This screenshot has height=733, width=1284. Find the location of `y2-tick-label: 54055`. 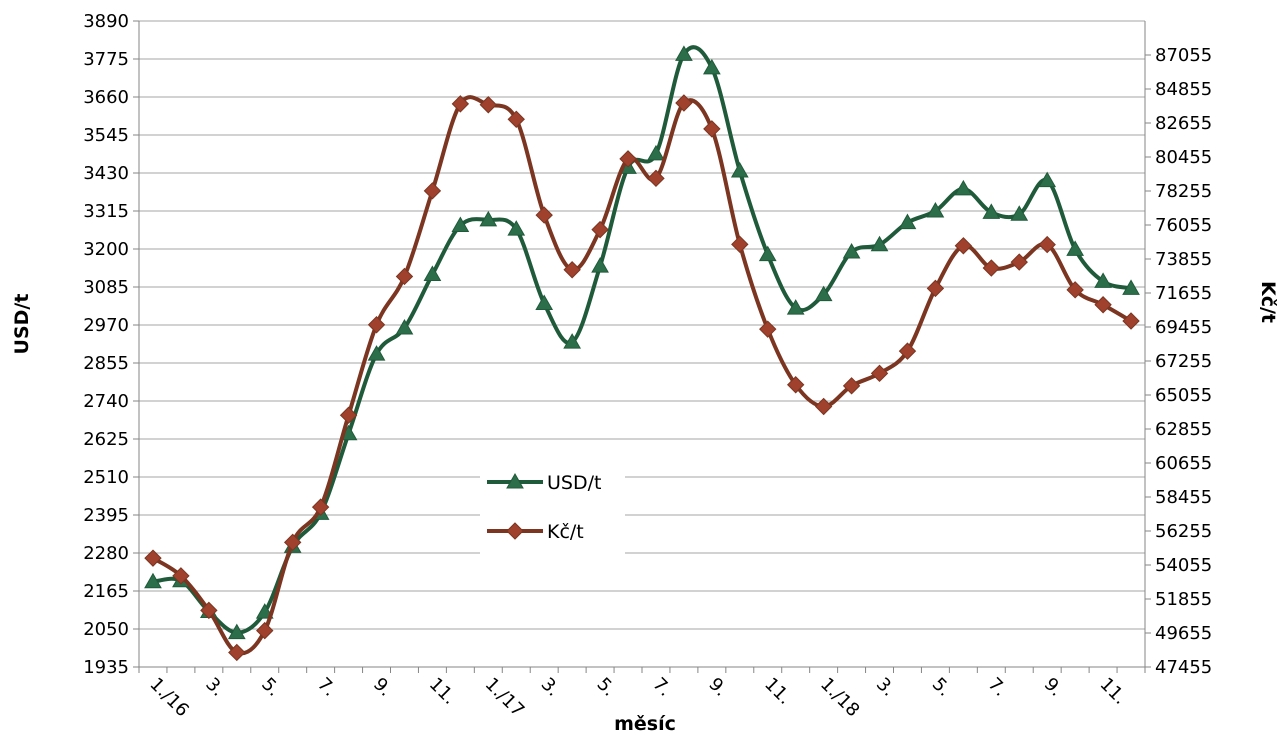

y2-tick-label: 54055 is located at coordinates (1183, 565).